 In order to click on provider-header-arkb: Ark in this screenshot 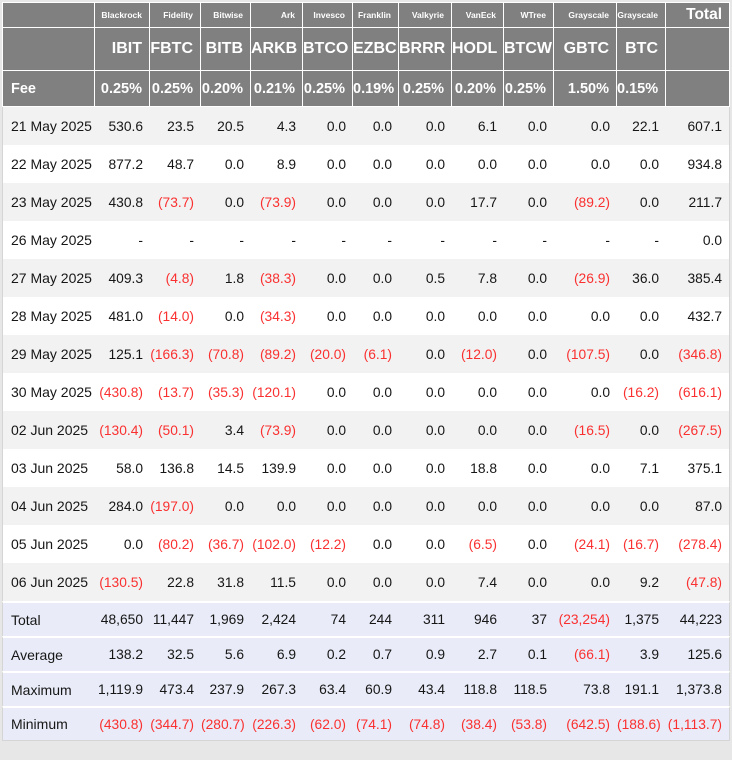, I will do `click(277, 15)`.